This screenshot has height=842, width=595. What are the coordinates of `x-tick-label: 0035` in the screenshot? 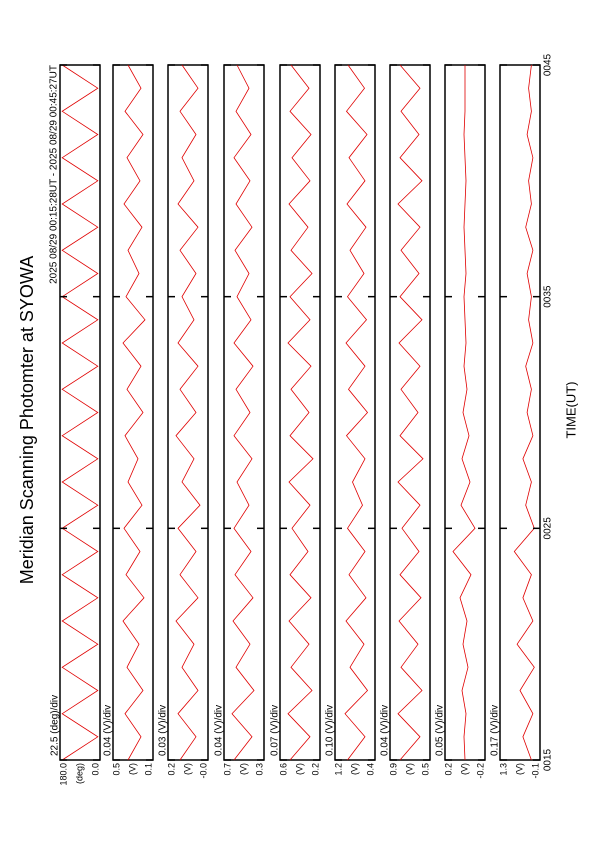 It's located at (548, 296).